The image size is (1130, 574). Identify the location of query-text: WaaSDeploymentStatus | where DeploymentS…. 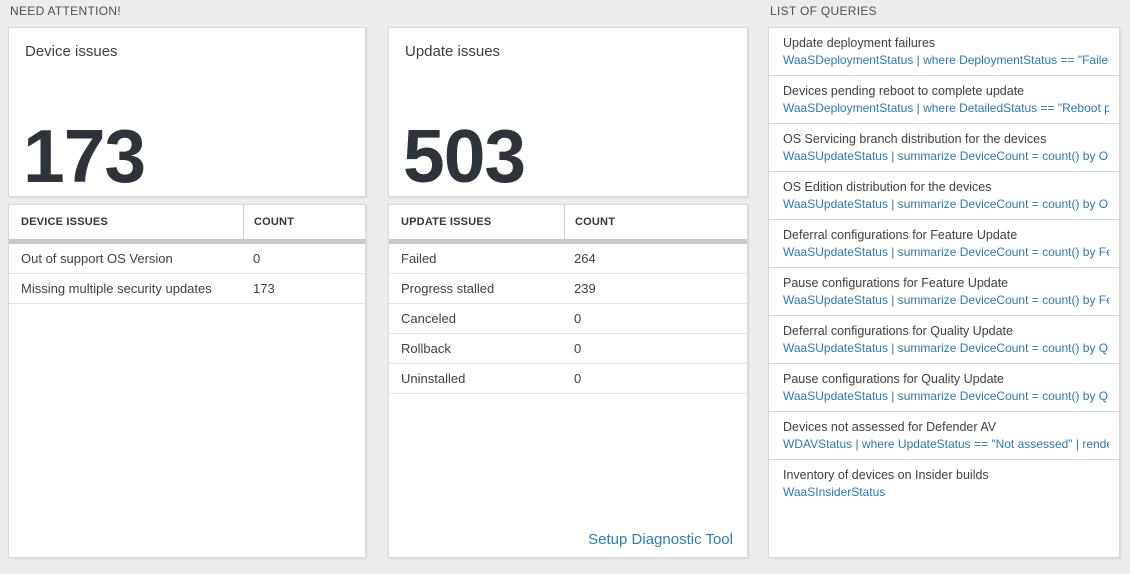
(946, 60).